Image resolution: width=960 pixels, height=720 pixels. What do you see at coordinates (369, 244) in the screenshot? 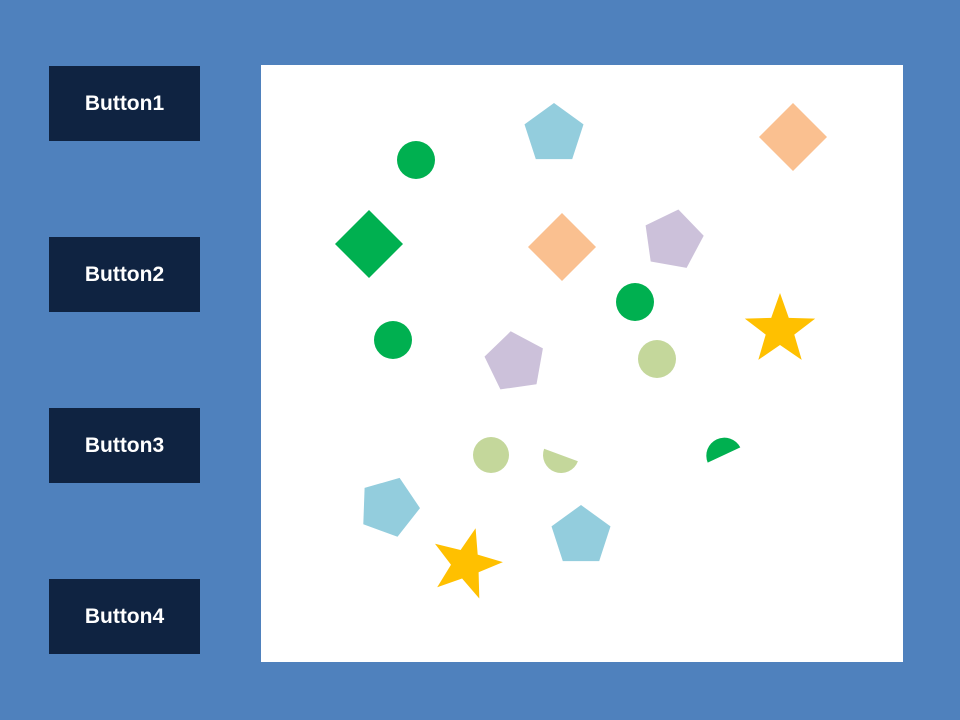
I see `green-diamond-shape` at bounding box center [369, 244].